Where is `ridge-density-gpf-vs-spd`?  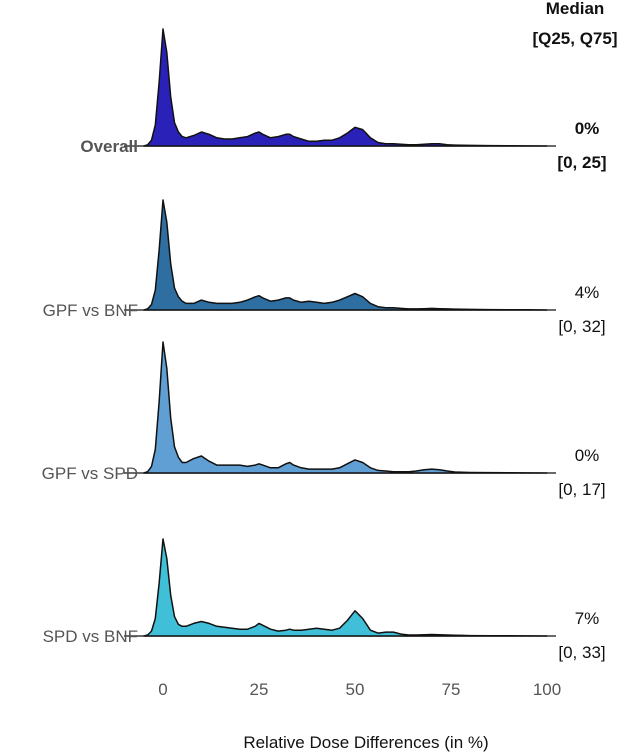
ridge-density-gpf-vs-spd is located at coordinates (345, 407).